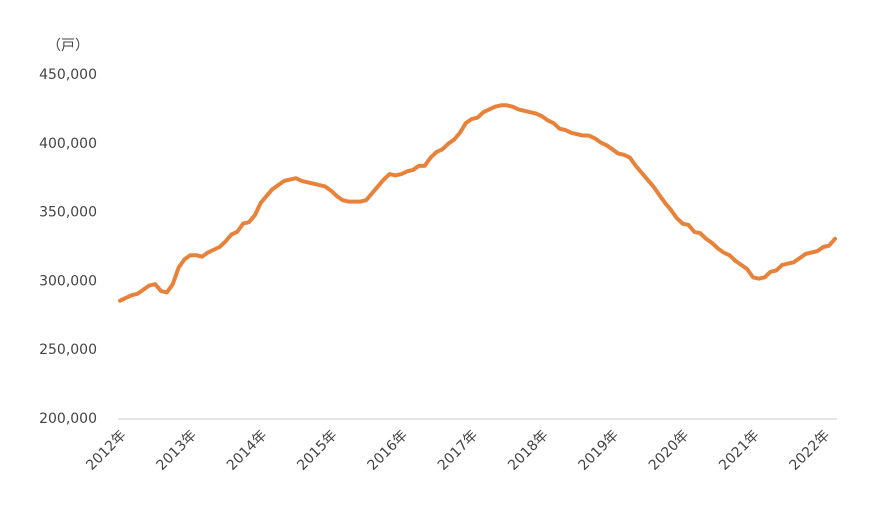 The height and width of the screenshot is (509, 879). Describe the element at coordinates (177, 450) in the screenshot. I see `x-tick-label: 2013年` at that location.